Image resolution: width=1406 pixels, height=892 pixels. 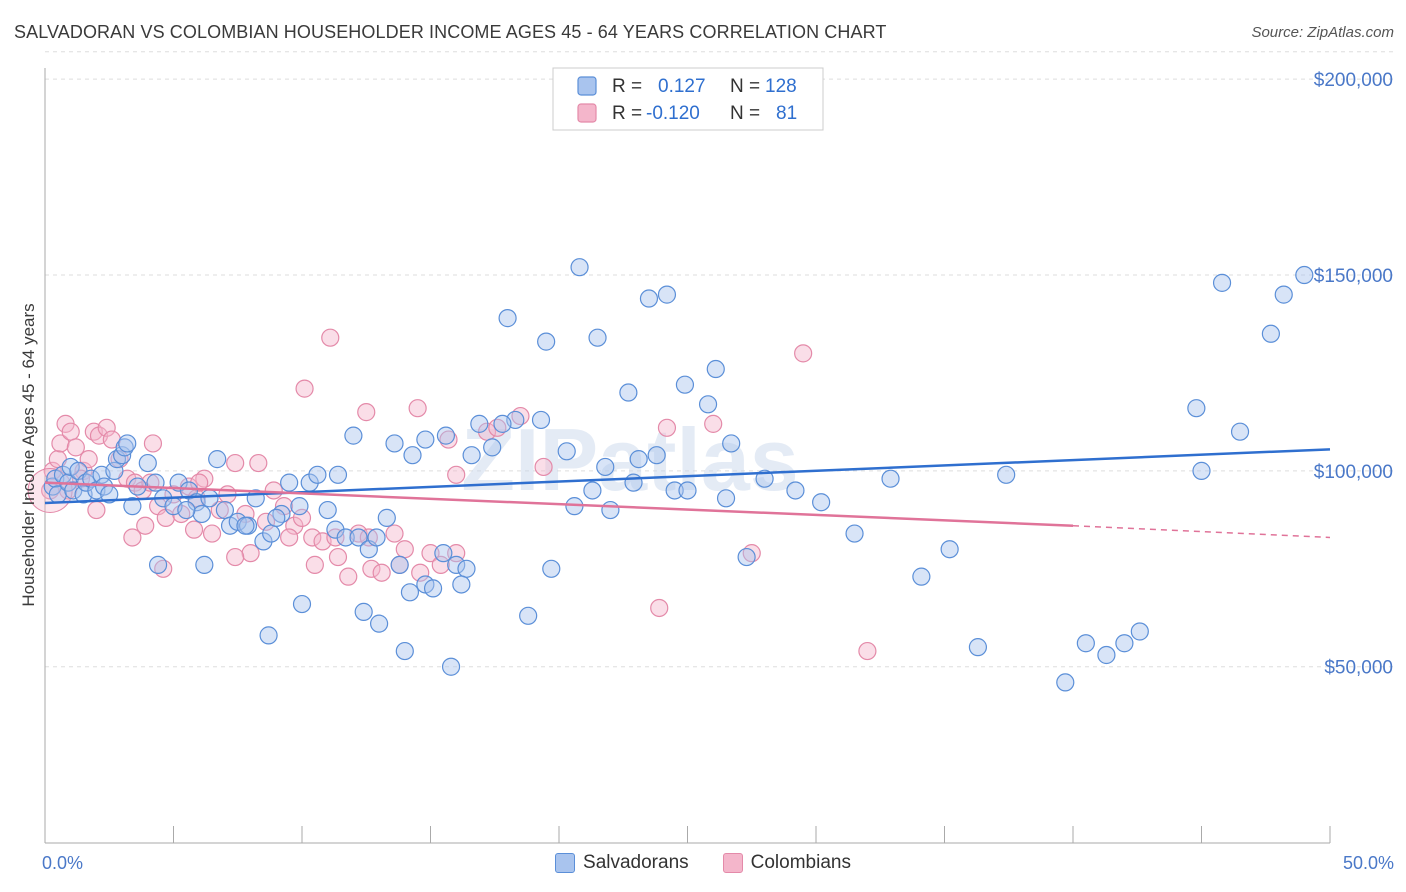 I want to click on legend-r-label-1: R =, so click(x=627, y=86).